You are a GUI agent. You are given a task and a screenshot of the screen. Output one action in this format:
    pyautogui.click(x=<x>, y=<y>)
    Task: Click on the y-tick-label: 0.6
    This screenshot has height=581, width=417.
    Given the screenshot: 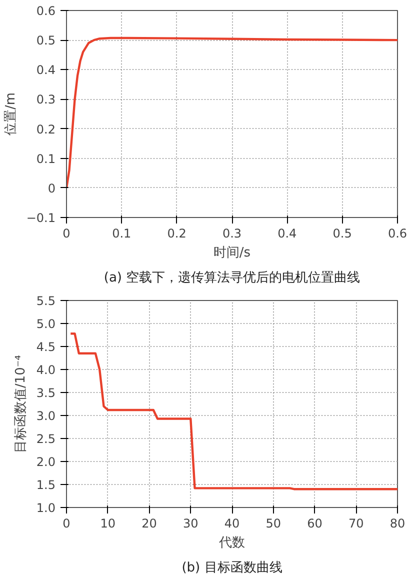 What is the action you would take?
    pyautogui.click(x=46, y=11)
    